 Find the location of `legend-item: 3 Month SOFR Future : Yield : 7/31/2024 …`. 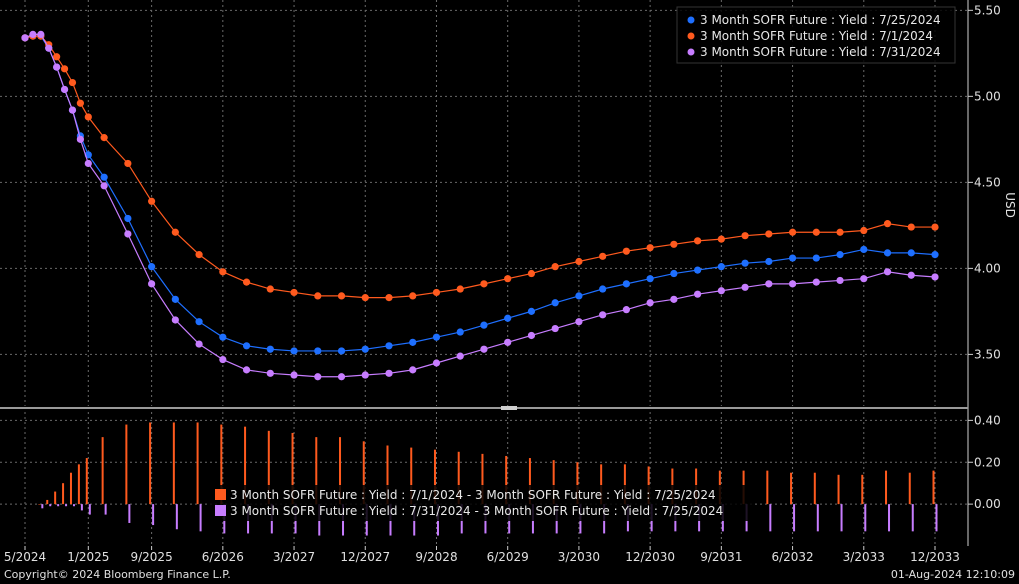

legend-item: 3 Month SOFR Future : Yield : 7/31/2024 … is located at coordinates (469, 511).